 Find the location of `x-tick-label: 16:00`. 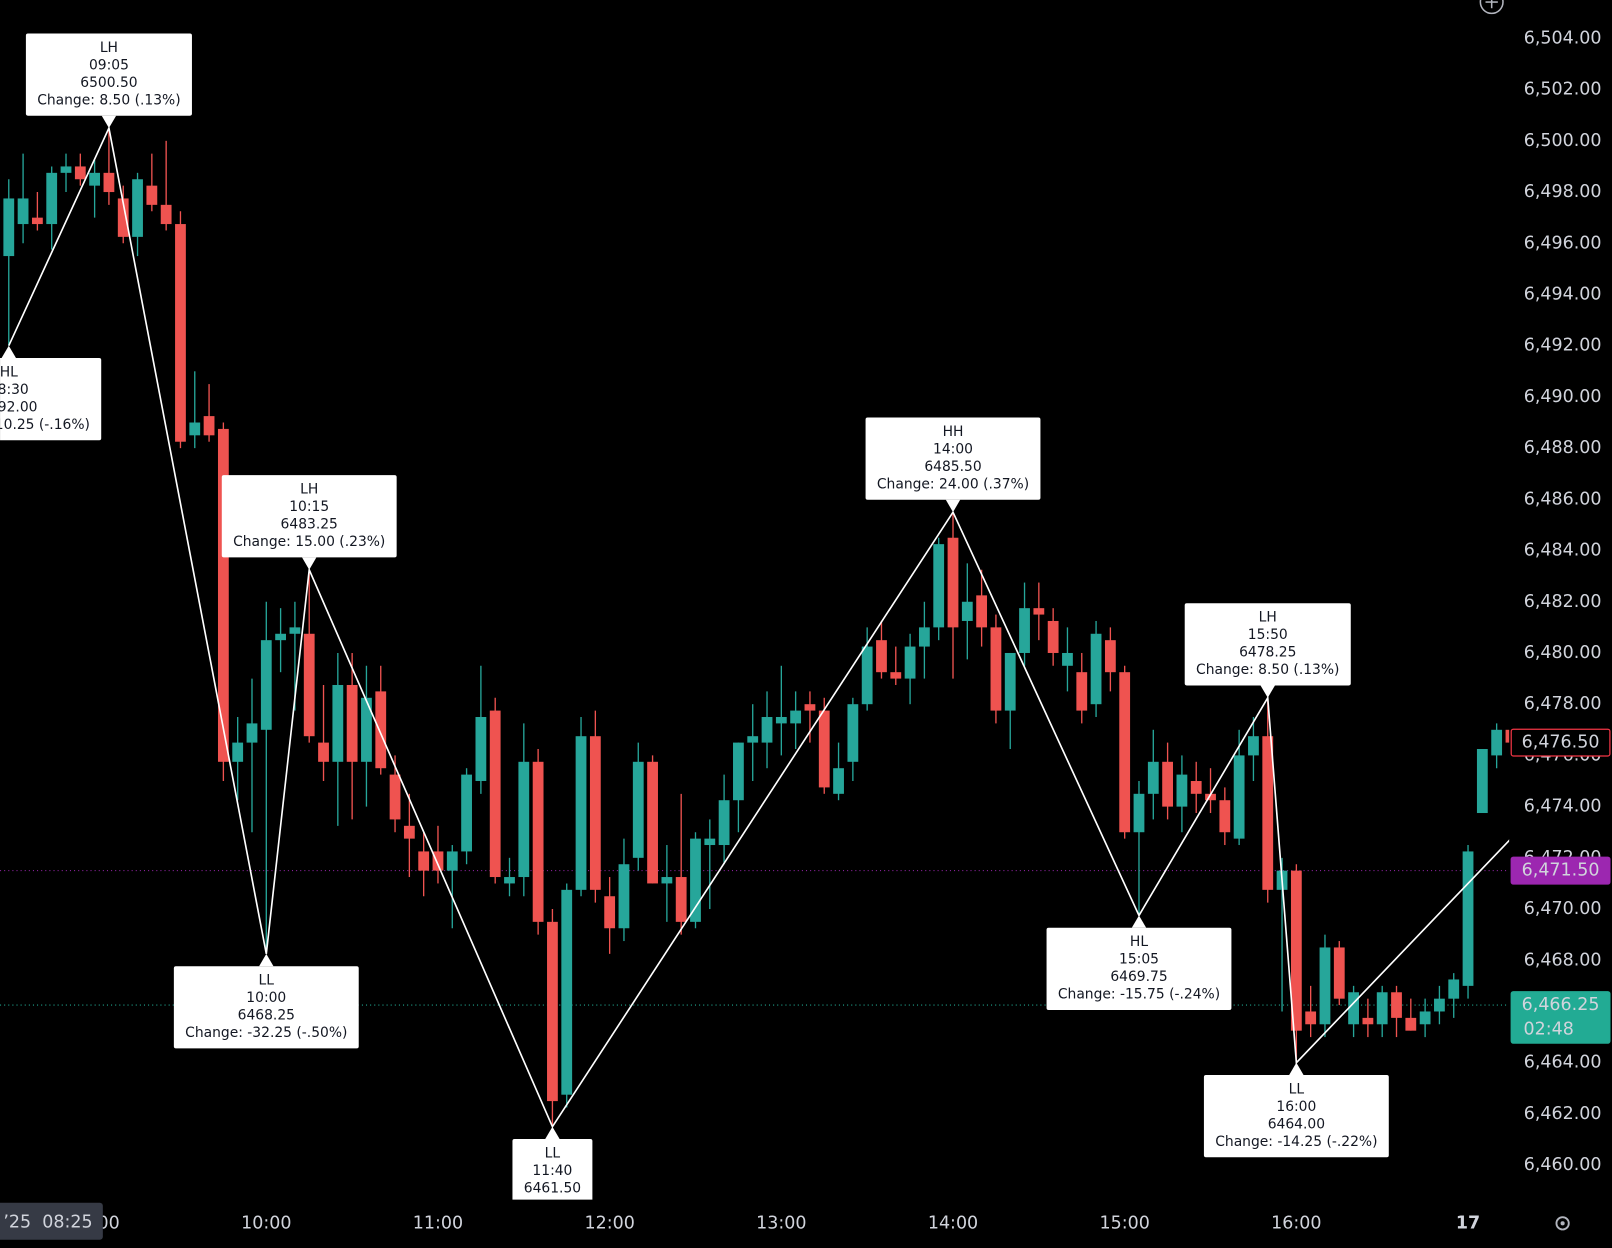

x-tick-label: 16:00 is located at coordinates (1296, 1223).